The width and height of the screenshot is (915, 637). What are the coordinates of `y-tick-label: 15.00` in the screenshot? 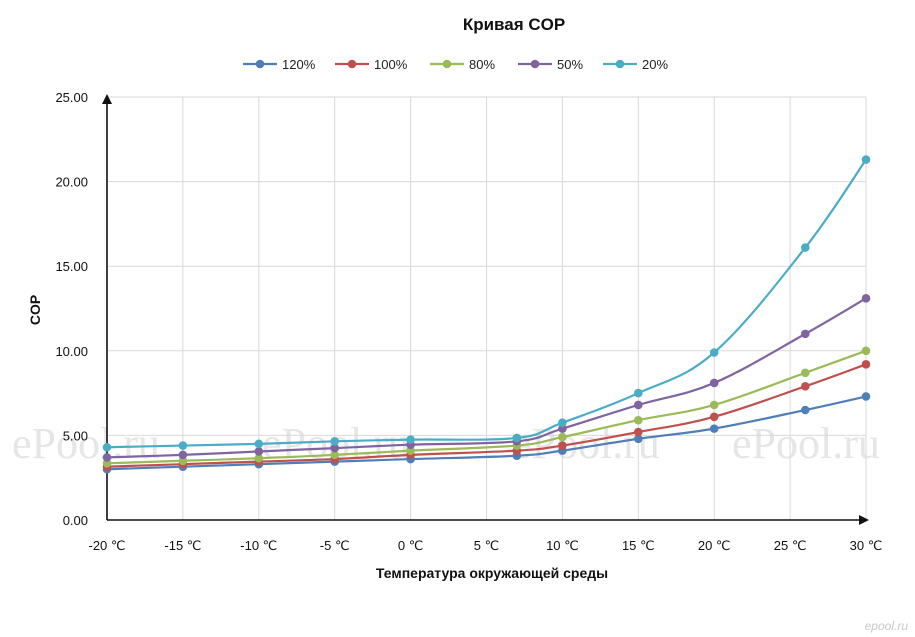 It's located at (71, 266).